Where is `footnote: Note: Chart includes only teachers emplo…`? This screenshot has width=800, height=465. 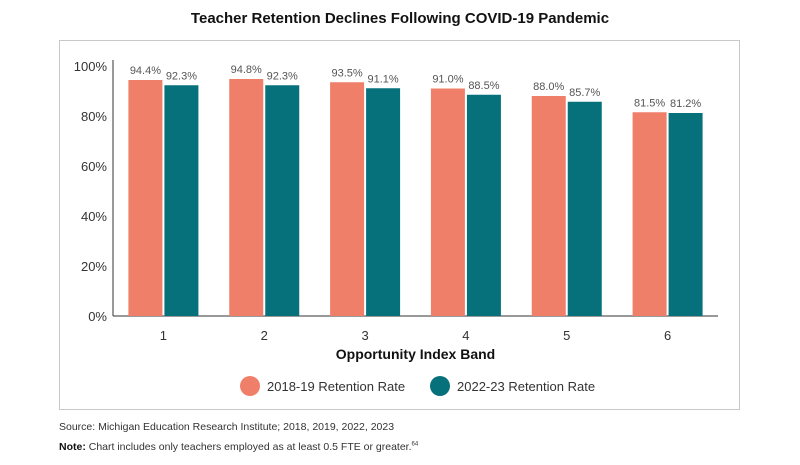 footnote: Note: Chart includes only teachers emplo… is located at coordinates (238, 447).